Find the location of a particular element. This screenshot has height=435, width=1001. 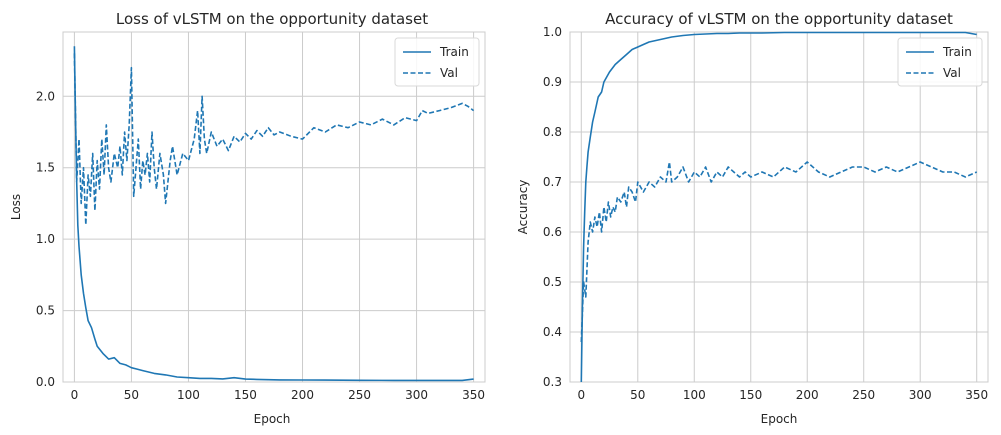

y-tick-label: 0.7 is located at coordinates (552, 182).